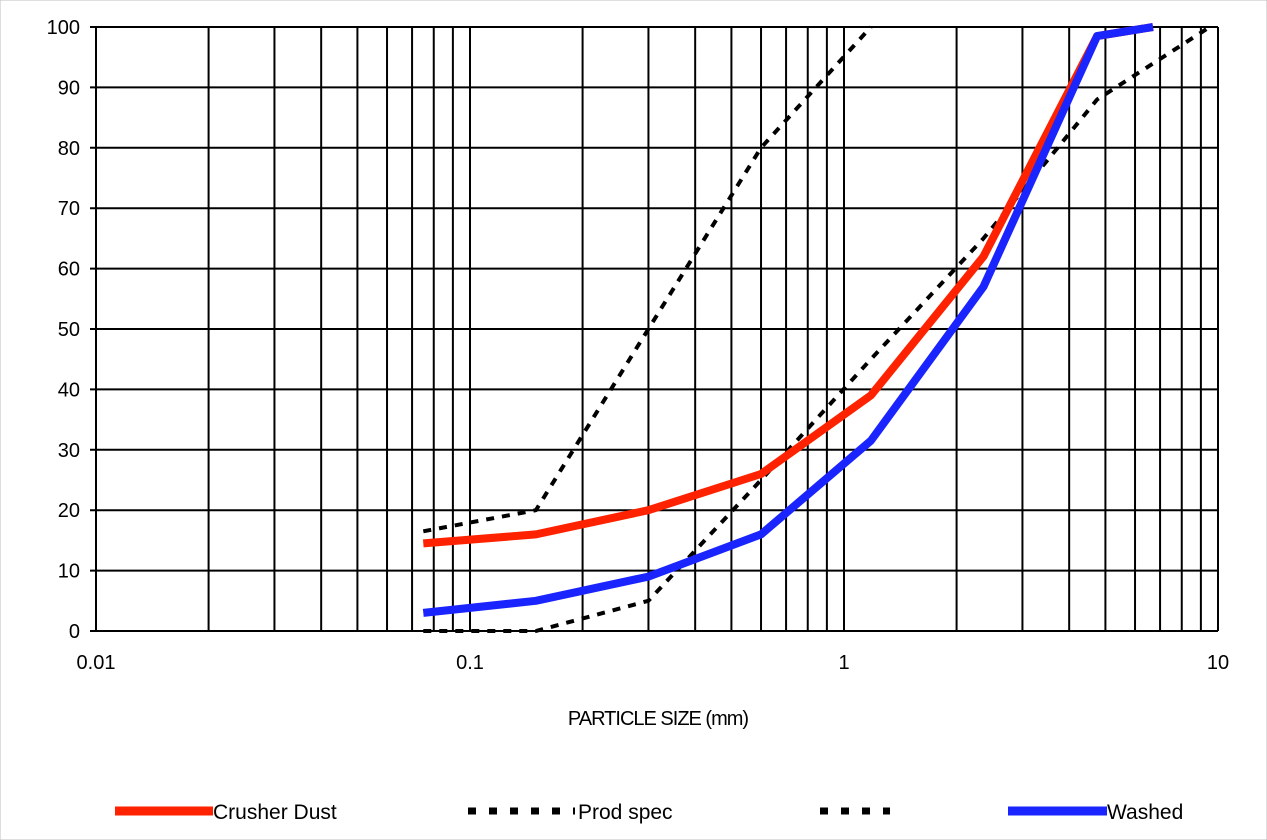  What do you see at coordinates (69, 390) in the screenshot?
I see `y-tick-label: 40` at bounding box center [69, 390].